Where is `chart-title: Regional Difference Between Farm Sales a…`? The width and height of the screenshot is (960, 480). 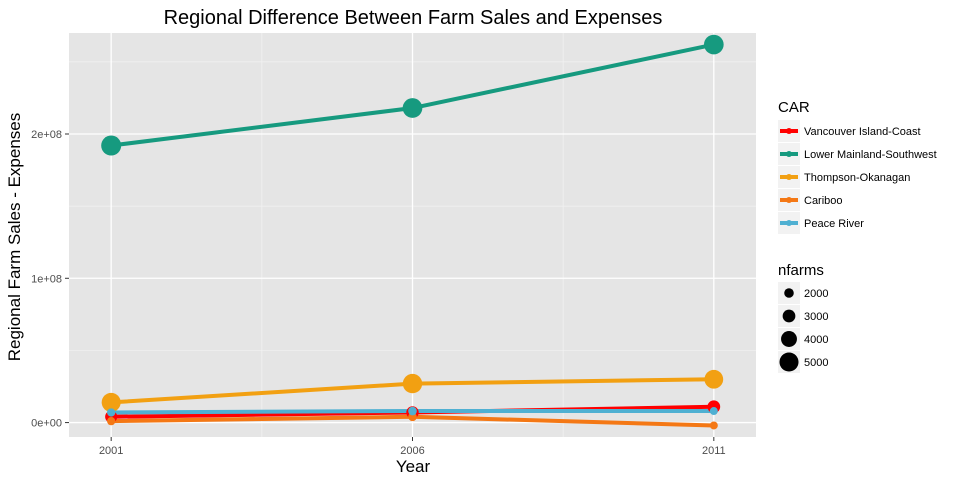 chart-title: Regional Difference Between Farm Sales a… is located at coordinates (413, 18).